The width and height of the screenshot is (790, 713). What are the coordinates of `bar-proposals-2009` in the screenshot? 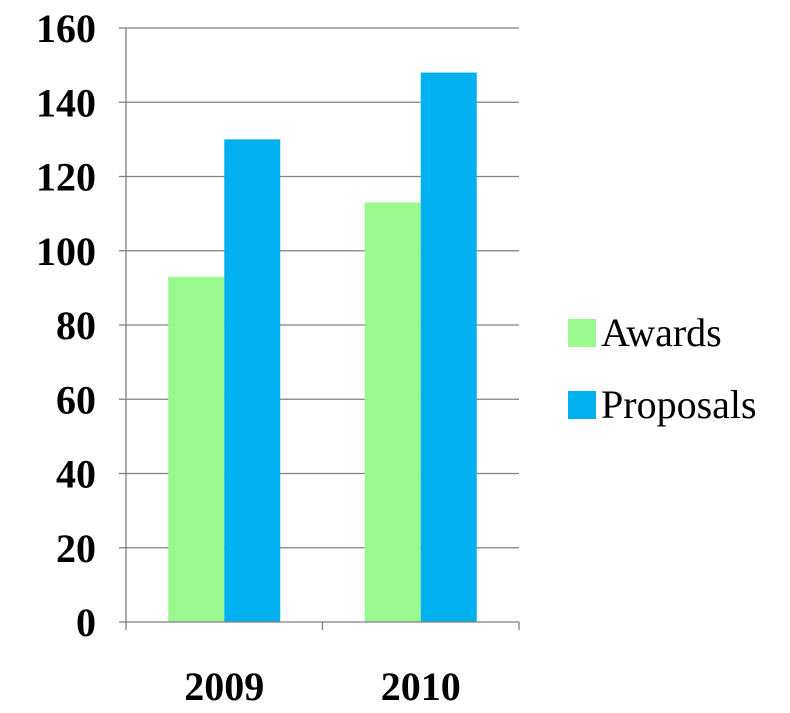 It's located at (252, 380).